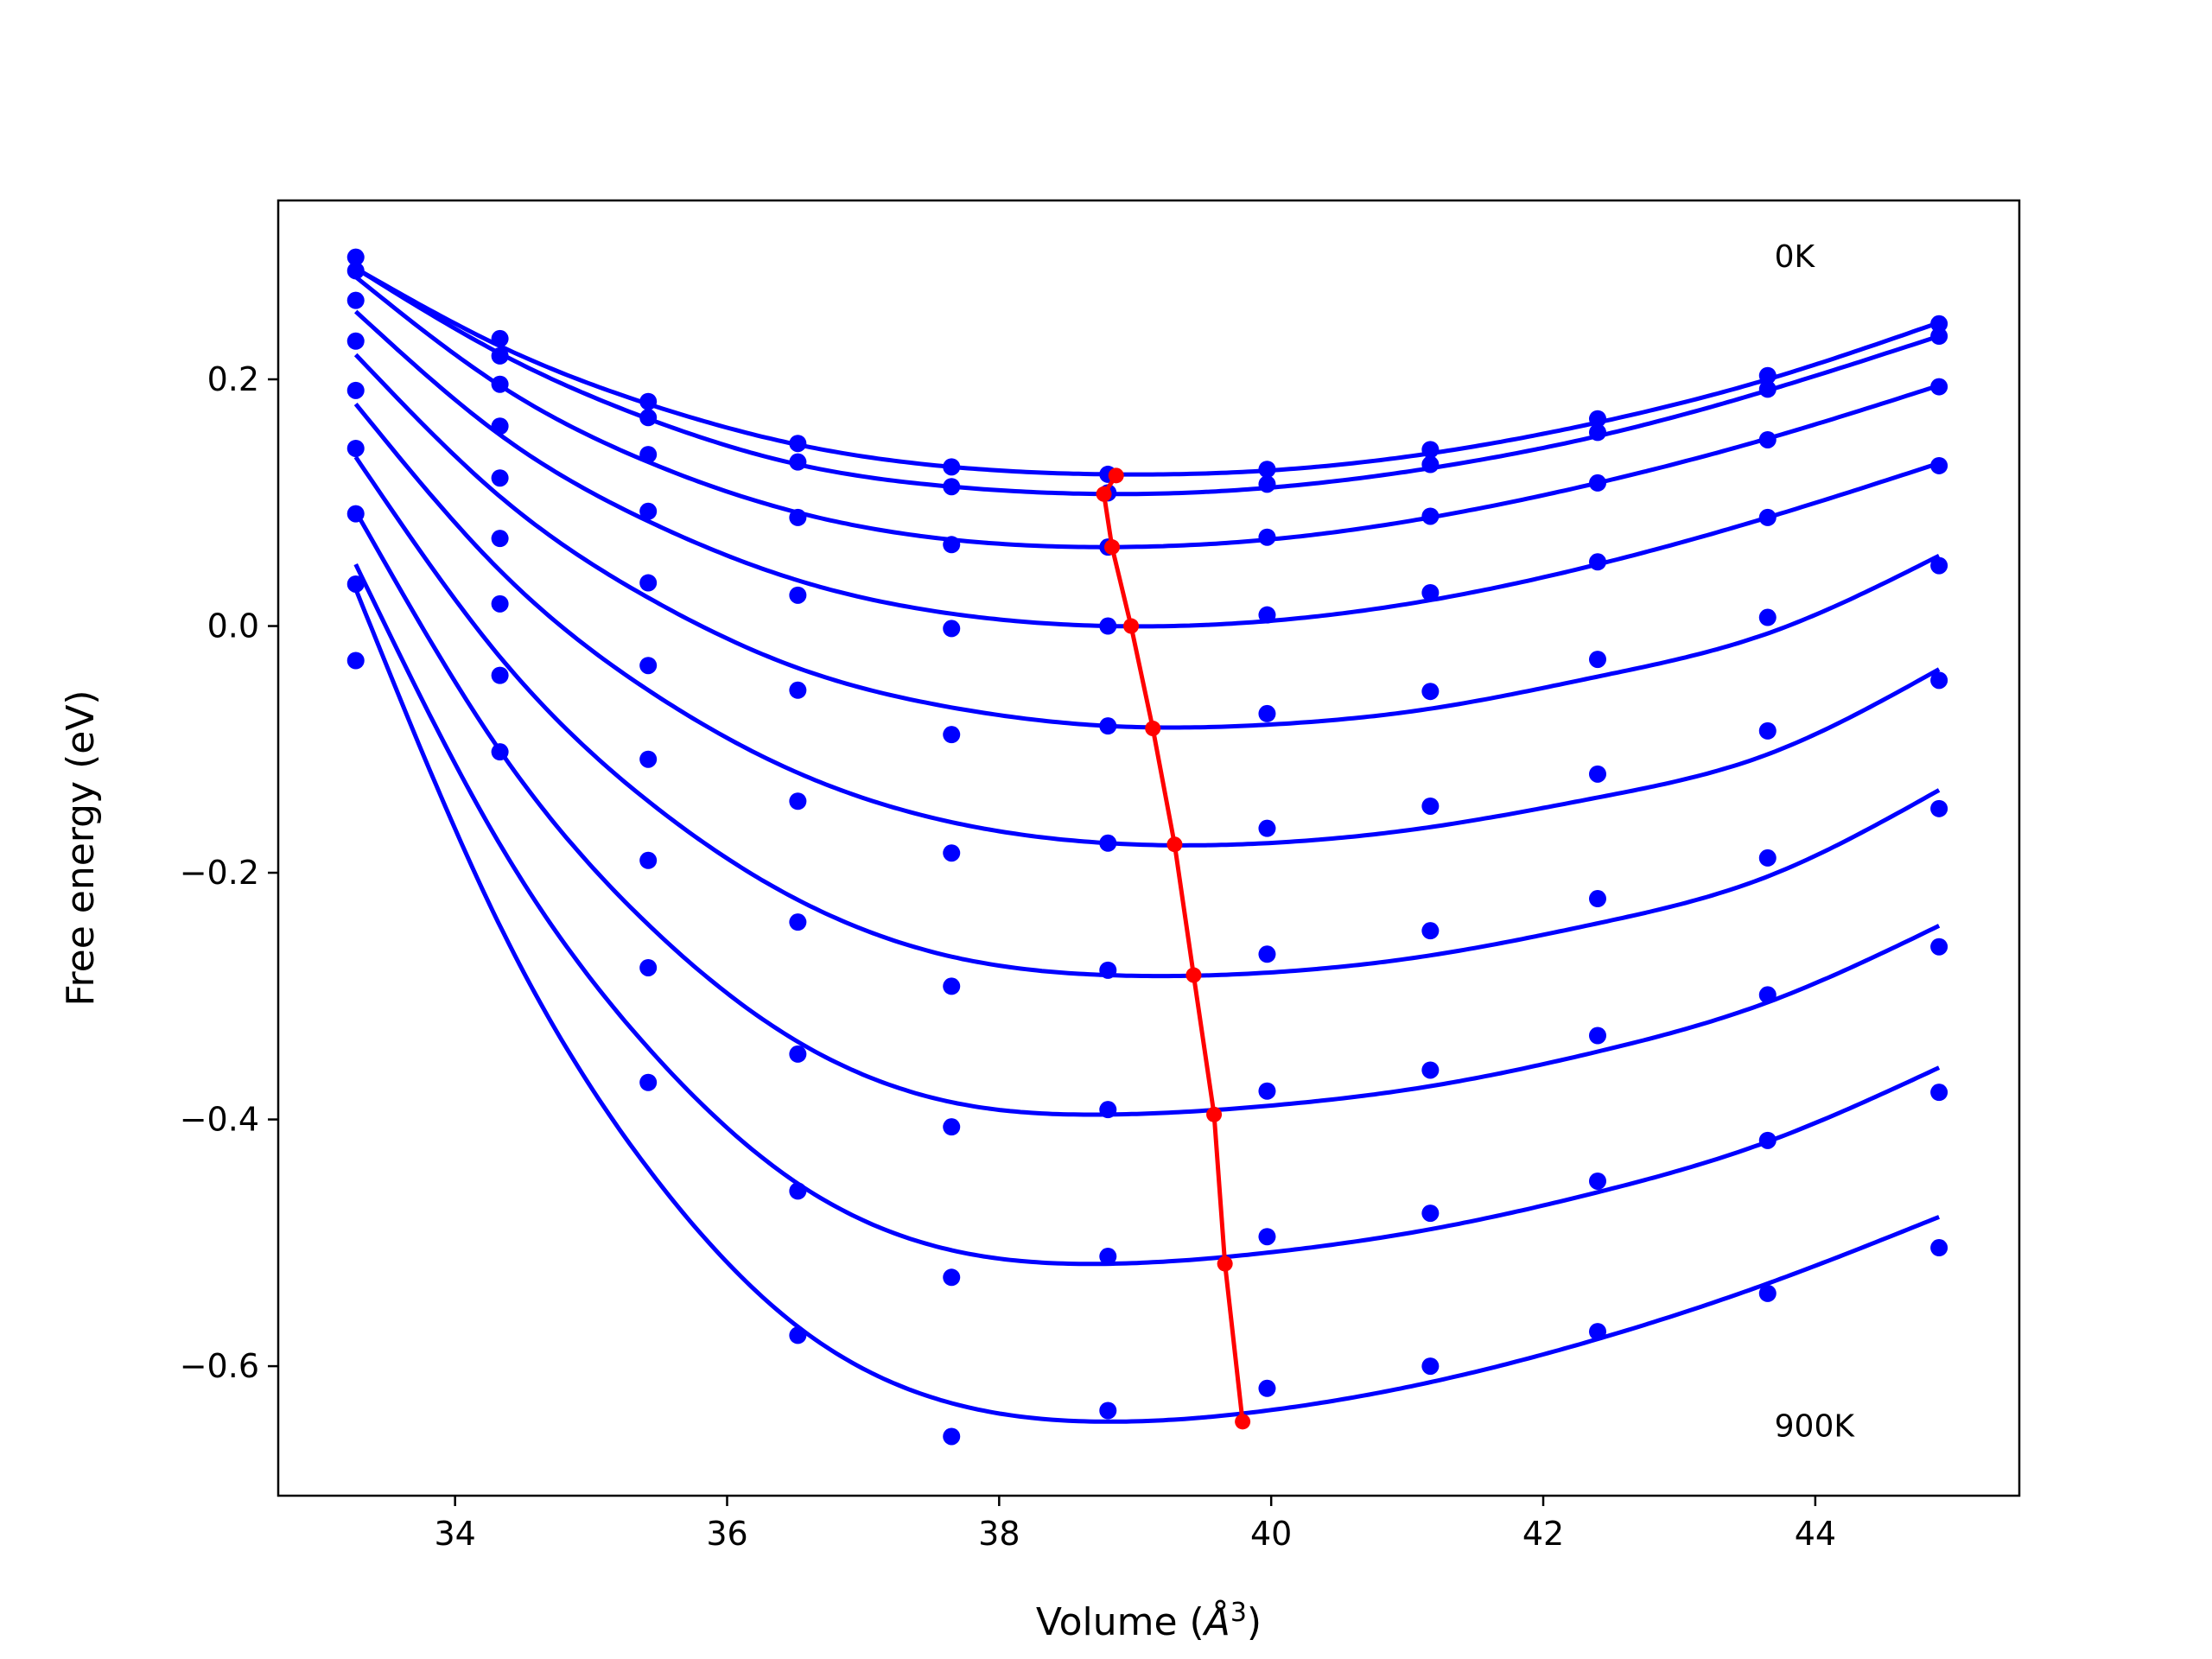  Describe the element at coordinates (219, 1366) in the screenshot. I see `y-tick-label: −0.6` at that location.